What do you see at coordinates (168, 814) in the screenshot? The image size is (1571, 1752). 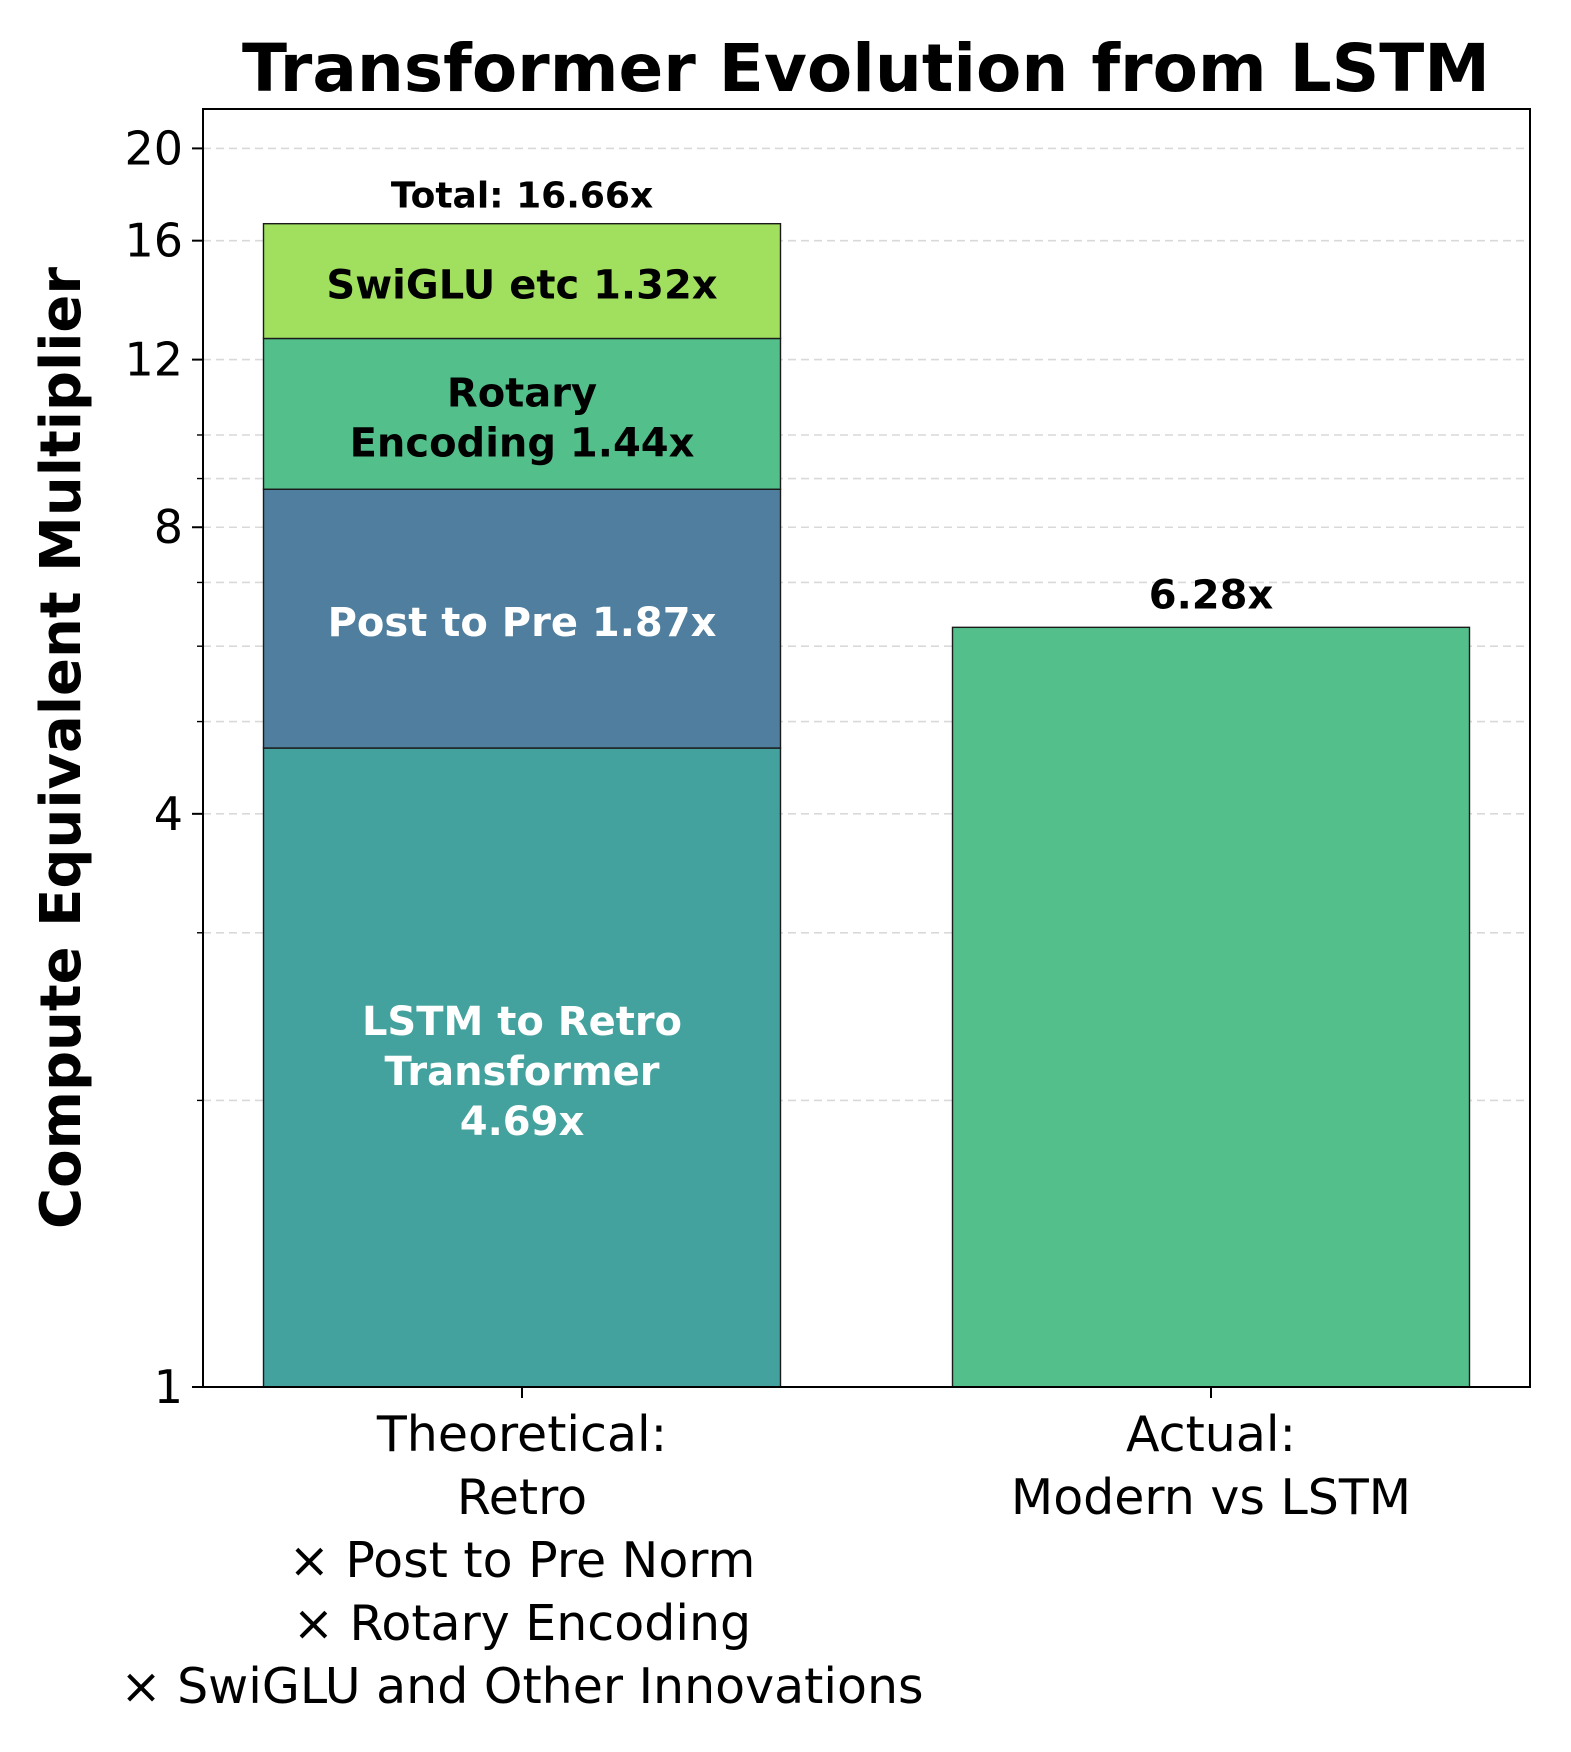 I see `y-tick-label: 4` at bounding box center [168, 814].